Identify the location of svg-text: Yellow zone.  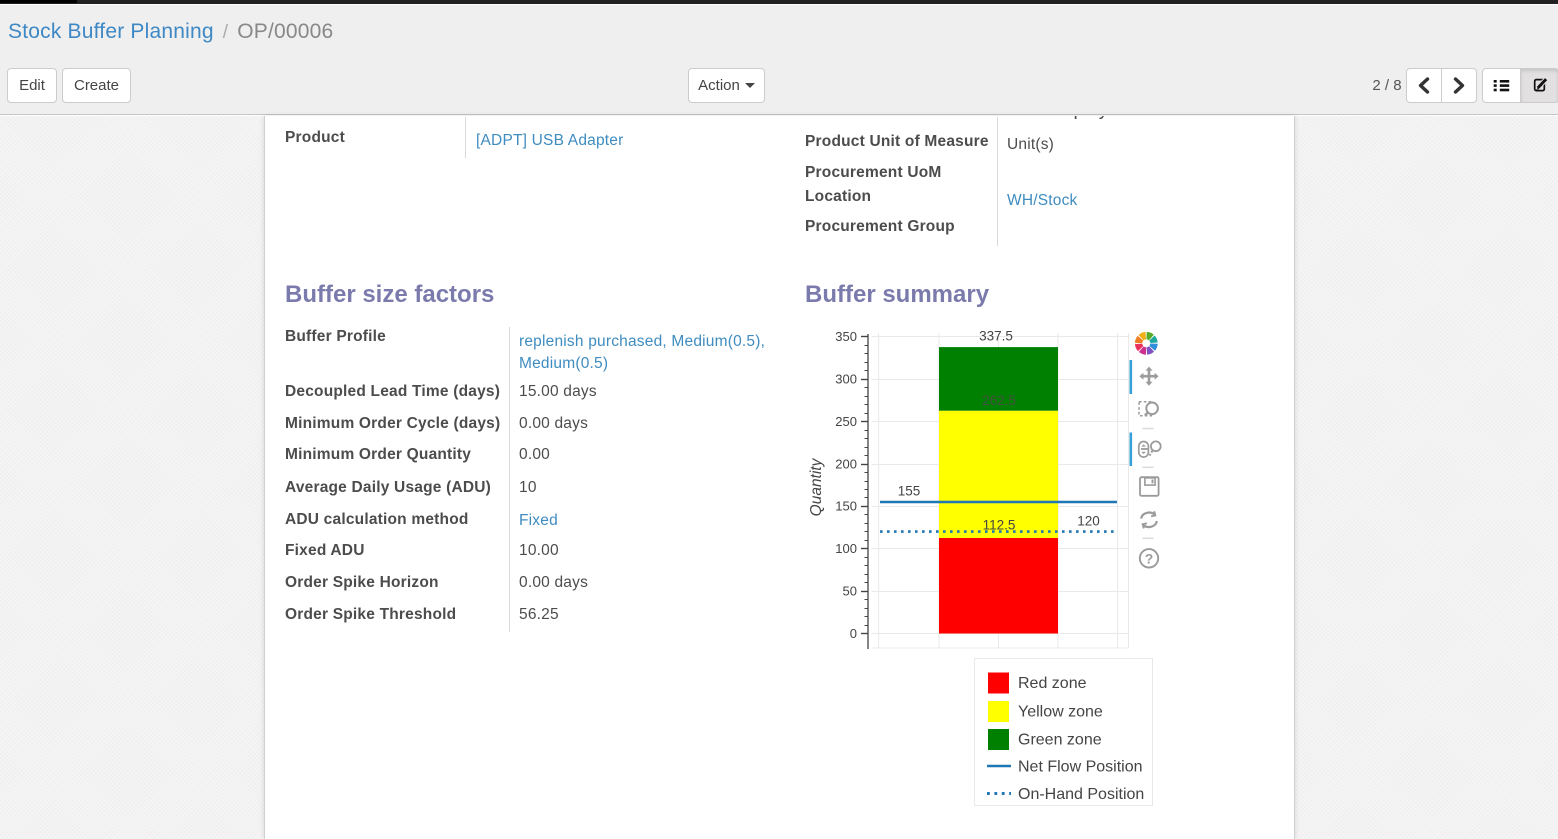
(1060, 712).